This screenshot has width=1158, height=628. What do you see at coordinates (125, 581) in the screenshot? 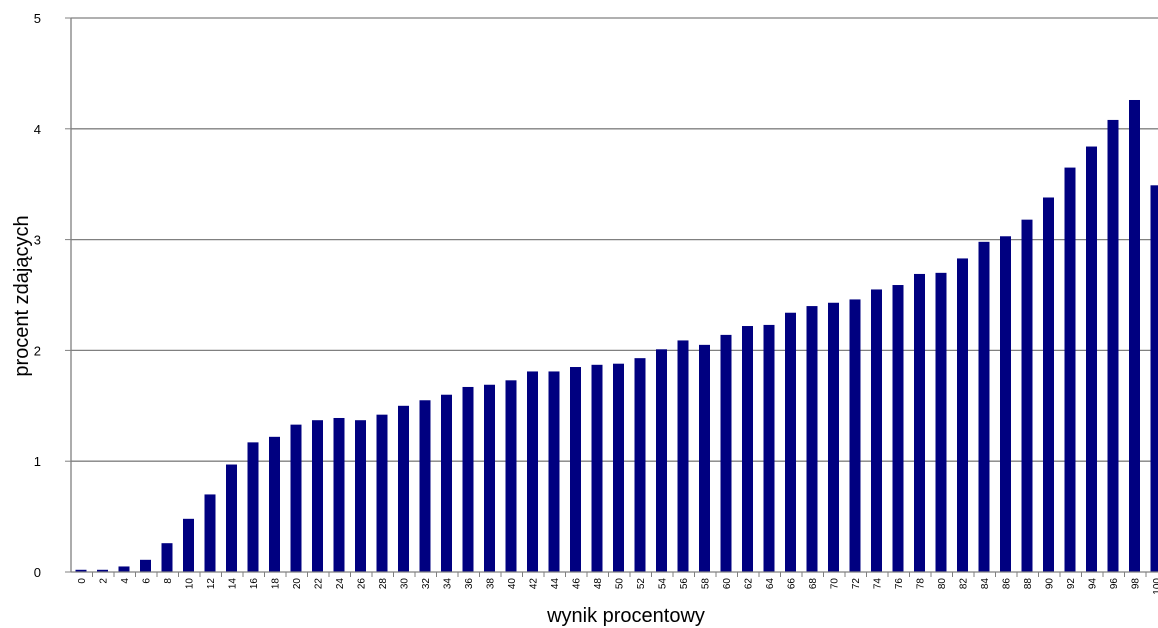
I see `x-tick-label: 4` at bounding box center [125, 581].